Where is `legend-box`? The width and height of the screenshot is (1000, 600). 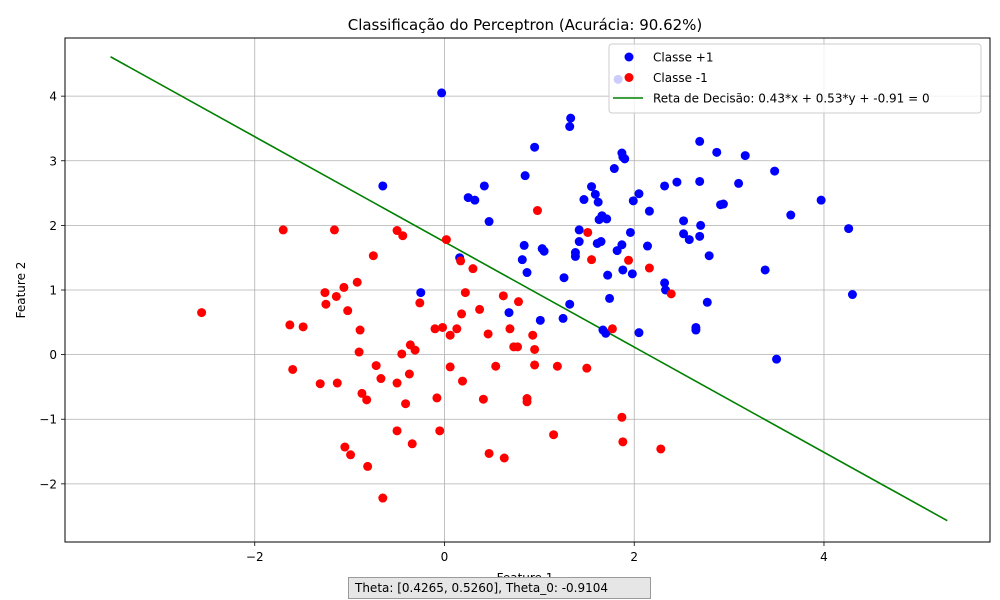 legend-box is located at coordinates (795, 78).